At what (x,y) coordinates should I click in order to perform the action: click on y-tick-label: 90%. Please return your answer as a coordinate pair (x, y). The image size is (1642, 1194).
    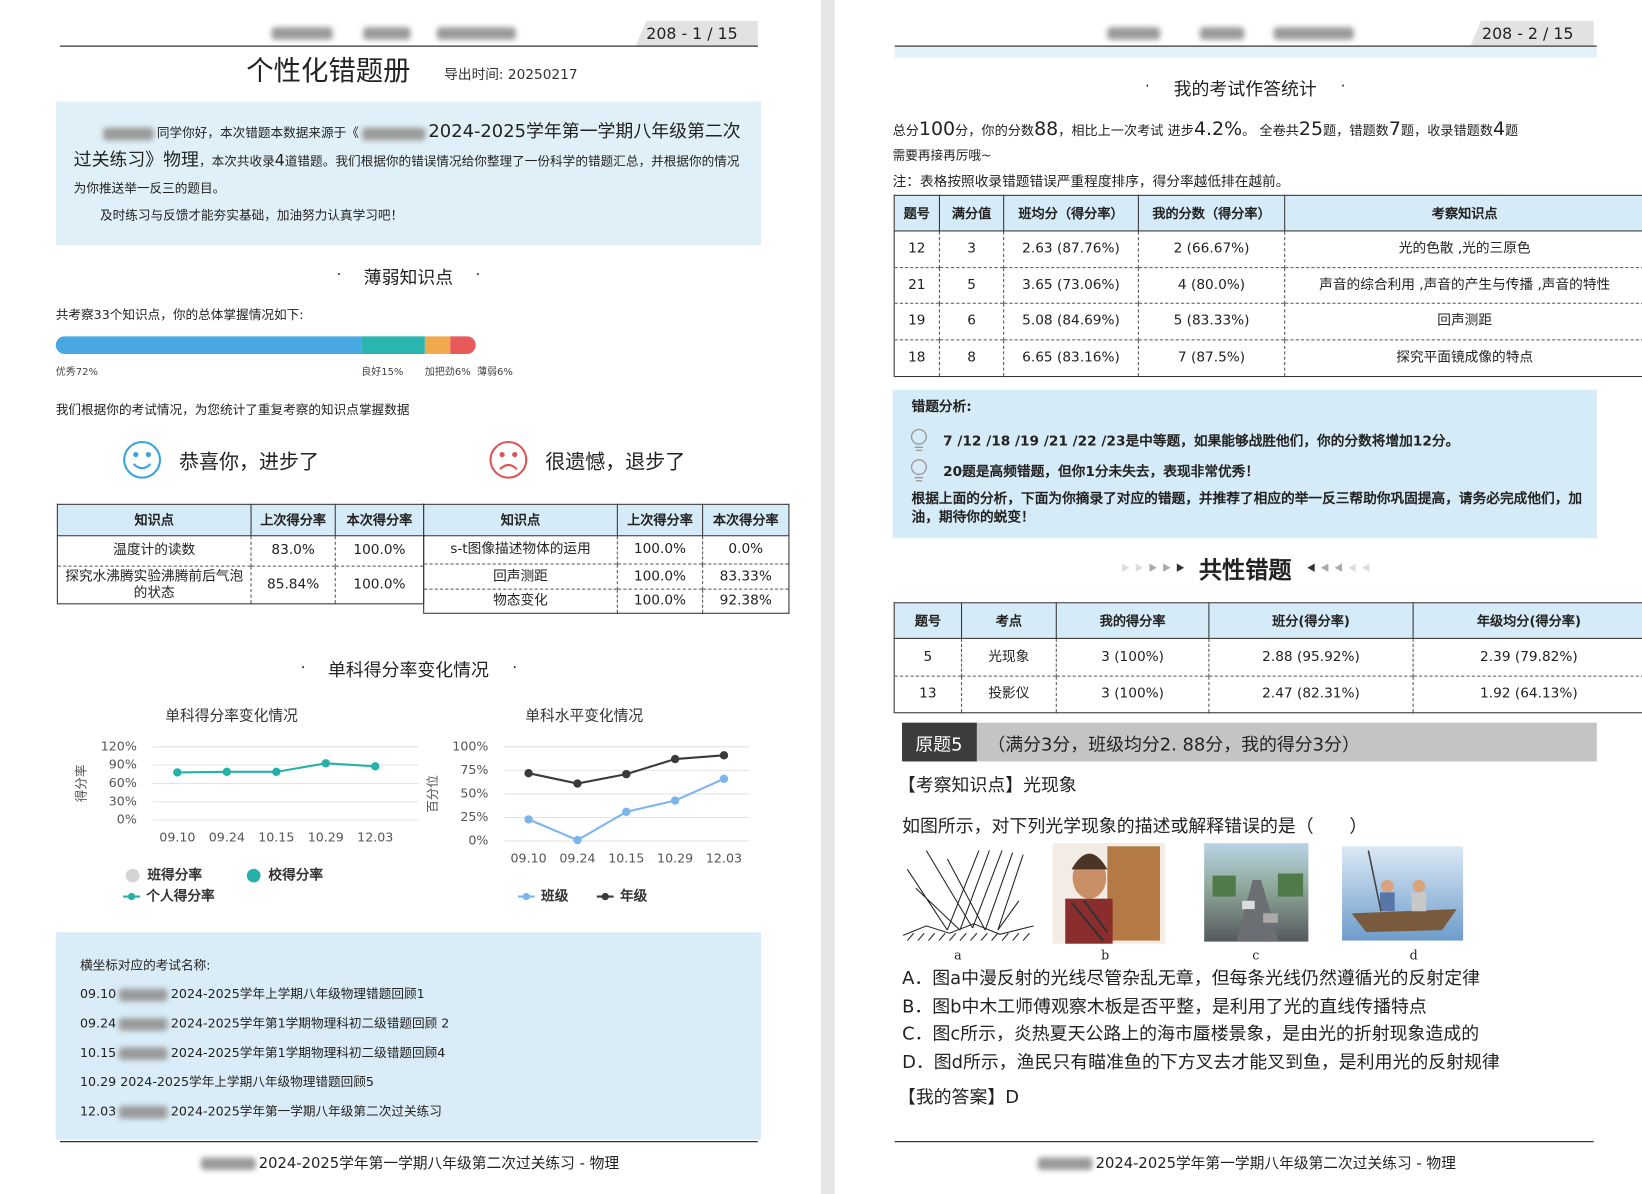
    Looking at the image, I should click on (123, 764).